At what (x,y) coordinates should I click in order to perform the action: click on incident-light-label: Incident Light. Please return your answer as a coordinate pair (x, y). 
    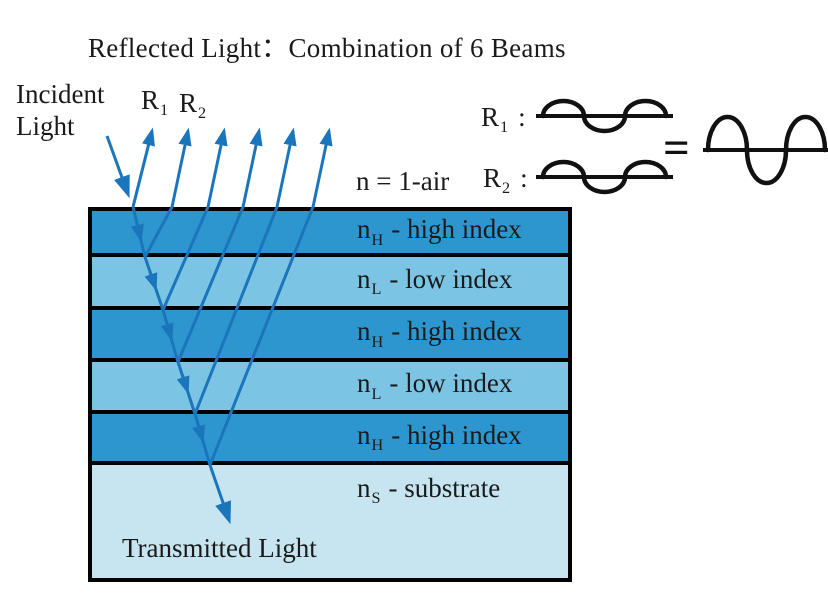
    Looking at the image, I should click on (60, 110).